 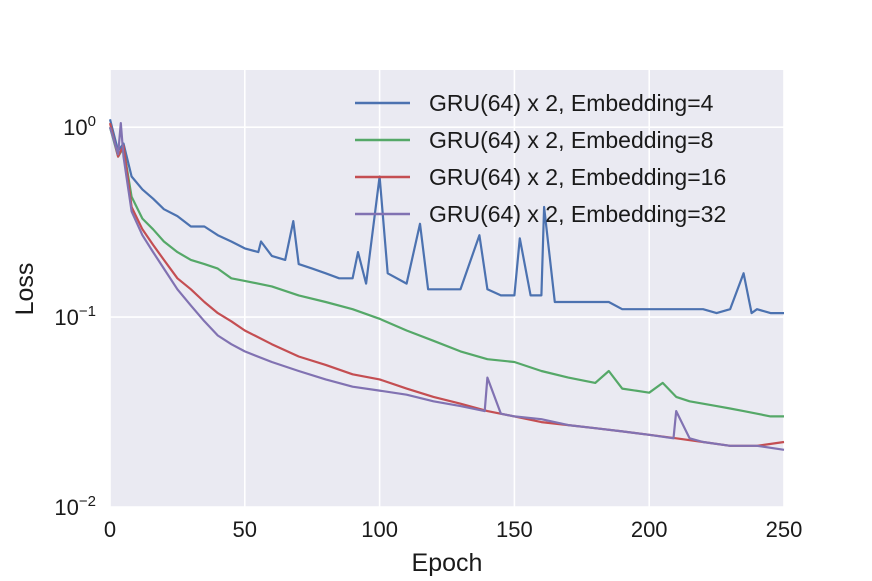 What do you see at coordinates (453, 529) in the screenshot?
I see `x-axis-ticks: 0 50 100 150 200 250` at bounding box center [453, 529].